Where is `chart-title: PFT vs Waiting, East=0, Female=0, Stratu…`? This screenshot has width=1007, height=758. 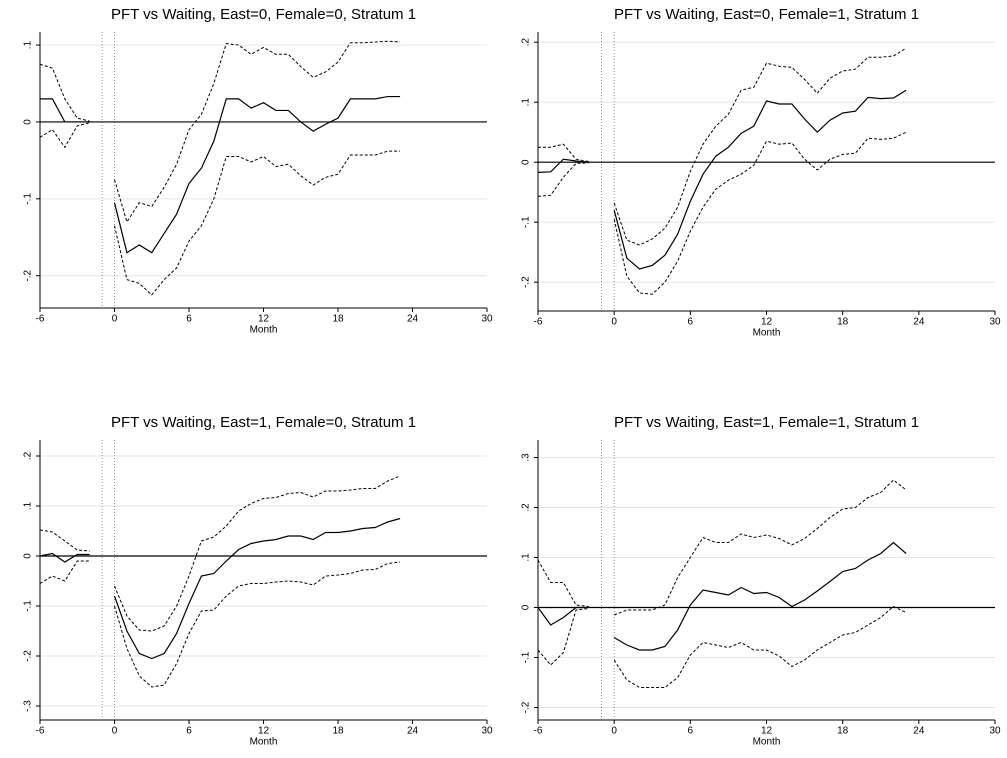 chart-title: PFT vs Waiting, East=0, Female=0, Stratu… is located at coordinates (263, 14).